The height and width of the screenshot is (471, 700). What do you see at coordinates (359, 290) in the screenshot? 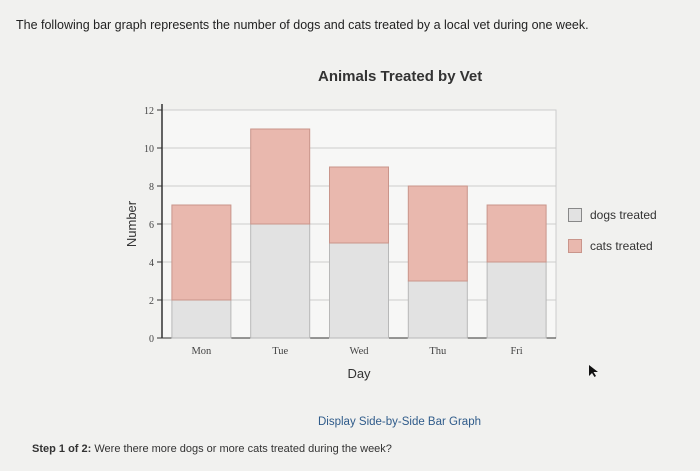
I see `bar-dogs-wed` at bounding box center [359, 290].